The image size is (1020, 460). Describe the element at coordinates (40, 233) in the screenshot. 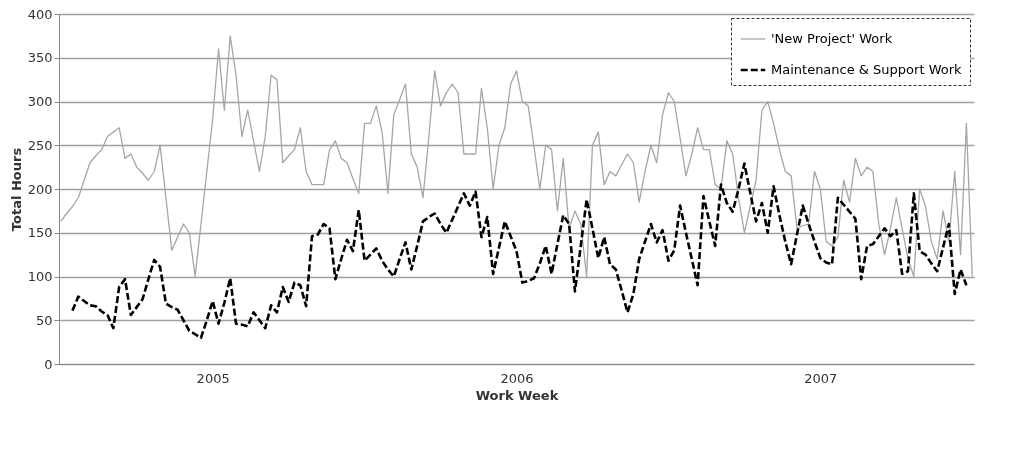

I see `y-tick-label: 150` at that location.